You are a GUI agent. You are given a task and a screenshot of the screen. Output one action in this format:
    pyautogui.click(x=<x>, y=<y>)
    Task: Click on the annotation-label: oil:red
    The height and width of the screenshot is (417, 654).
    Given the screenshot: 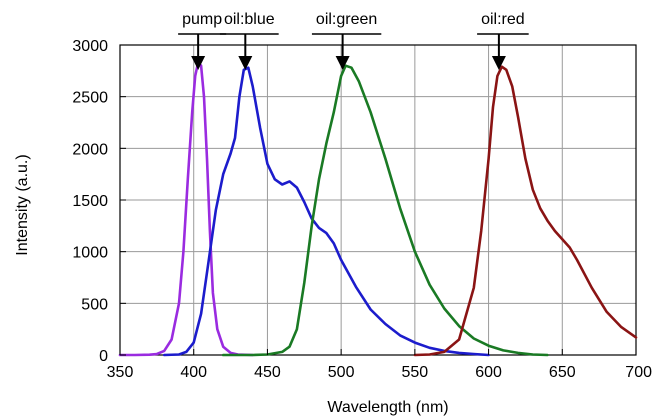 What is the action you would take?
    pyautogui.click(x=503, y=19)
    